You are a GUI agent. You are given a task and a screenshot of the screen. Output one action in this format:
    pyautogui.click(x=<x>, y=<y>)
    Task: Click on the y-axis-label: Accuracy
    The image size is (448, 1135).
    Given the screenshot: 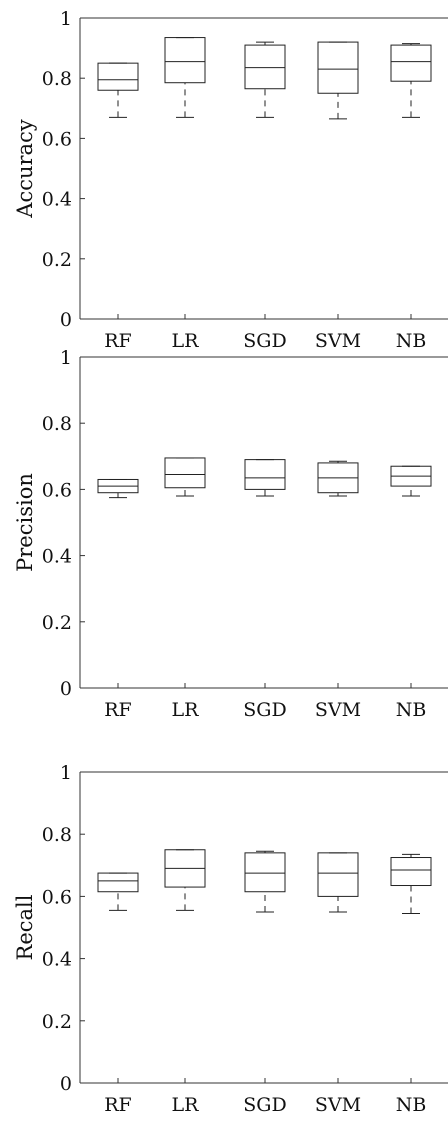 What is the action you would take?
    pyautogui.click(x=25, y=169)
    